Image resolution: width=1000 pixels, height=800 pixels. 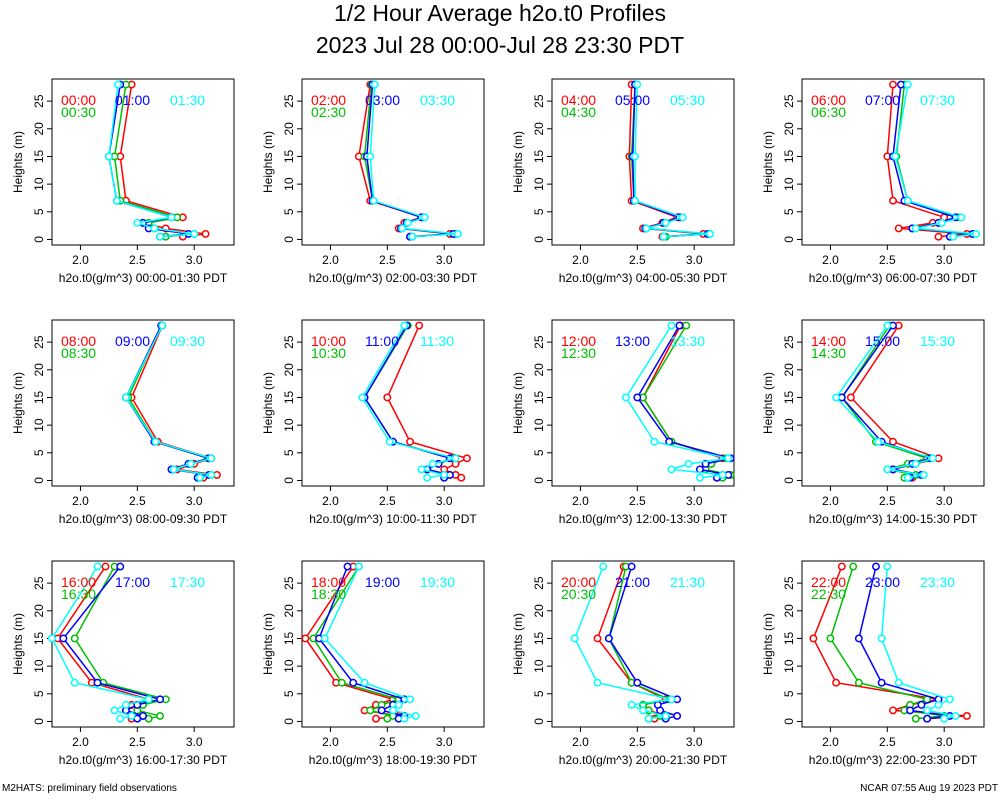 I want to click on legend-label: 20:30, so click(x=578, y=594).